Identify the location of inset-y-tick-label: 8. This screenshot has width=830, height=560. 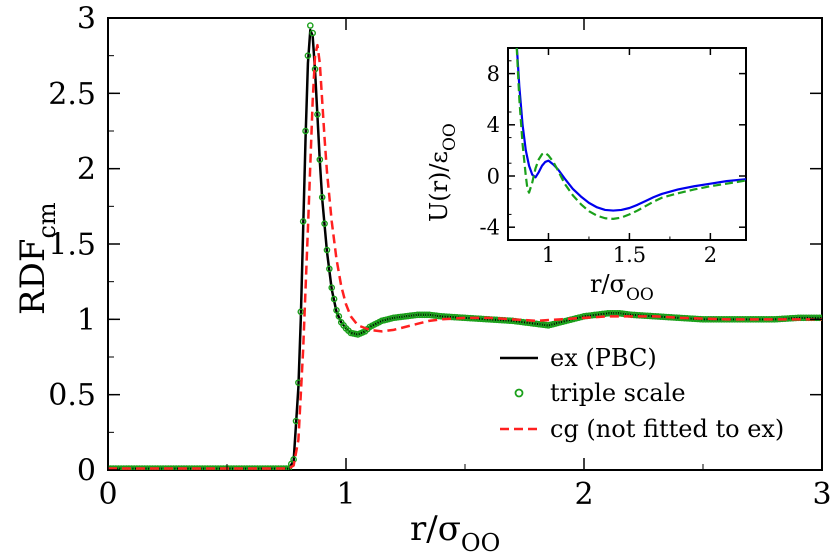
(493, 74).